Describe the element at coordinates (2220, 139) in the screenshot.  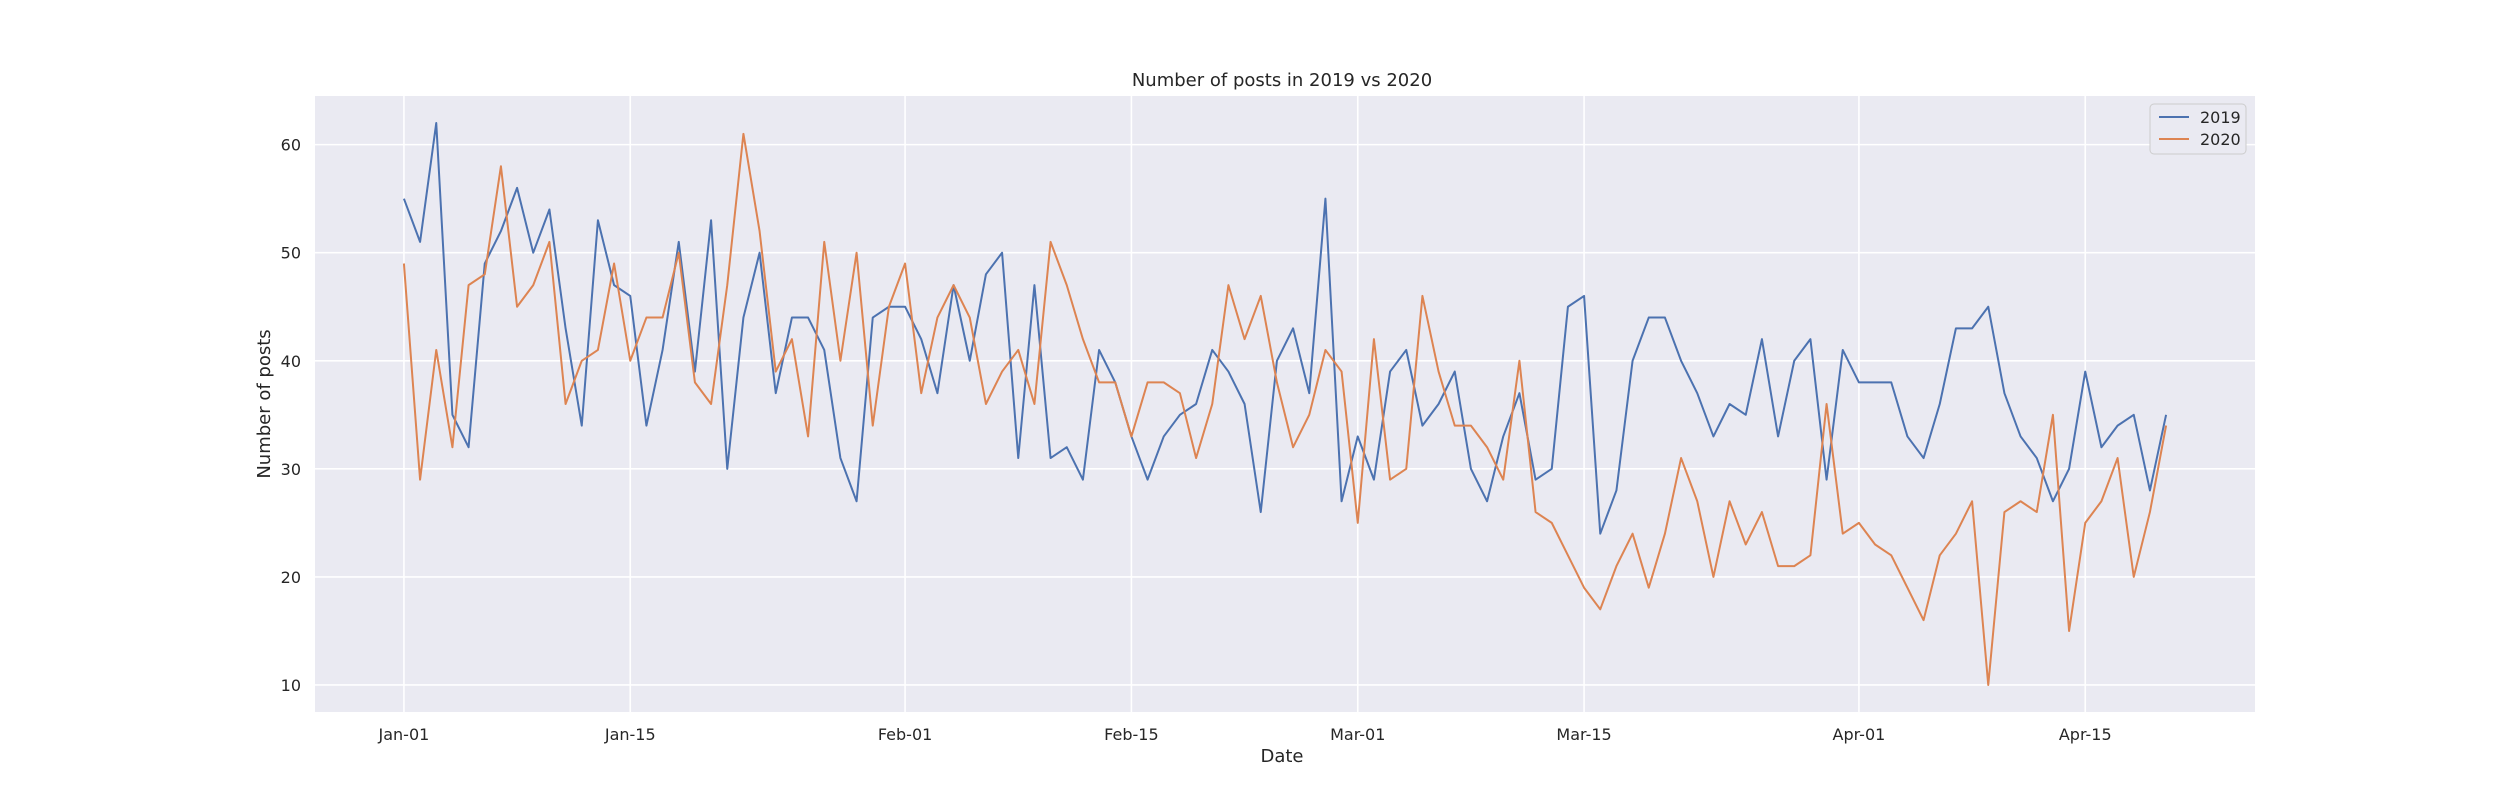
I see `legend-label-2020: 2020` at that location.